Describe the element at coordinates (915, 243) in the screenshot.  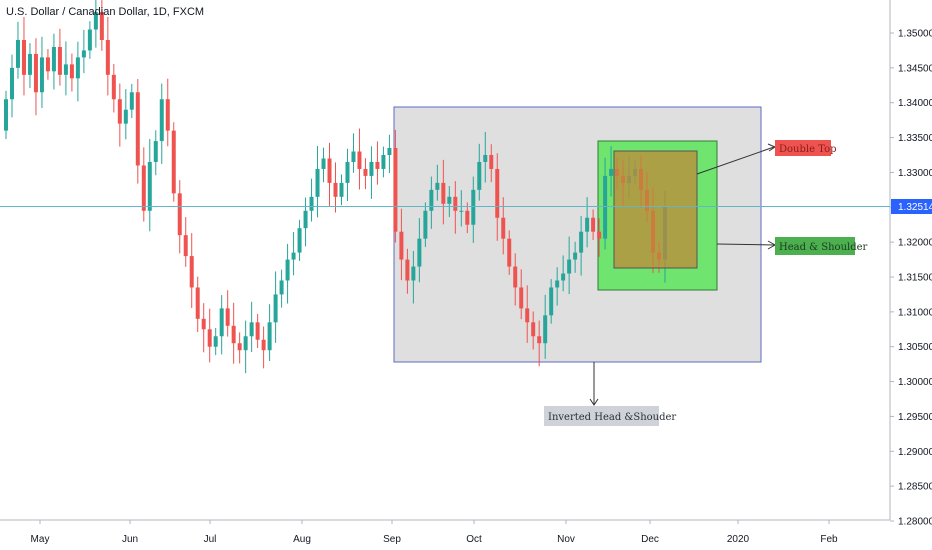
I see `y-tick-label: 1.32000` at that location.